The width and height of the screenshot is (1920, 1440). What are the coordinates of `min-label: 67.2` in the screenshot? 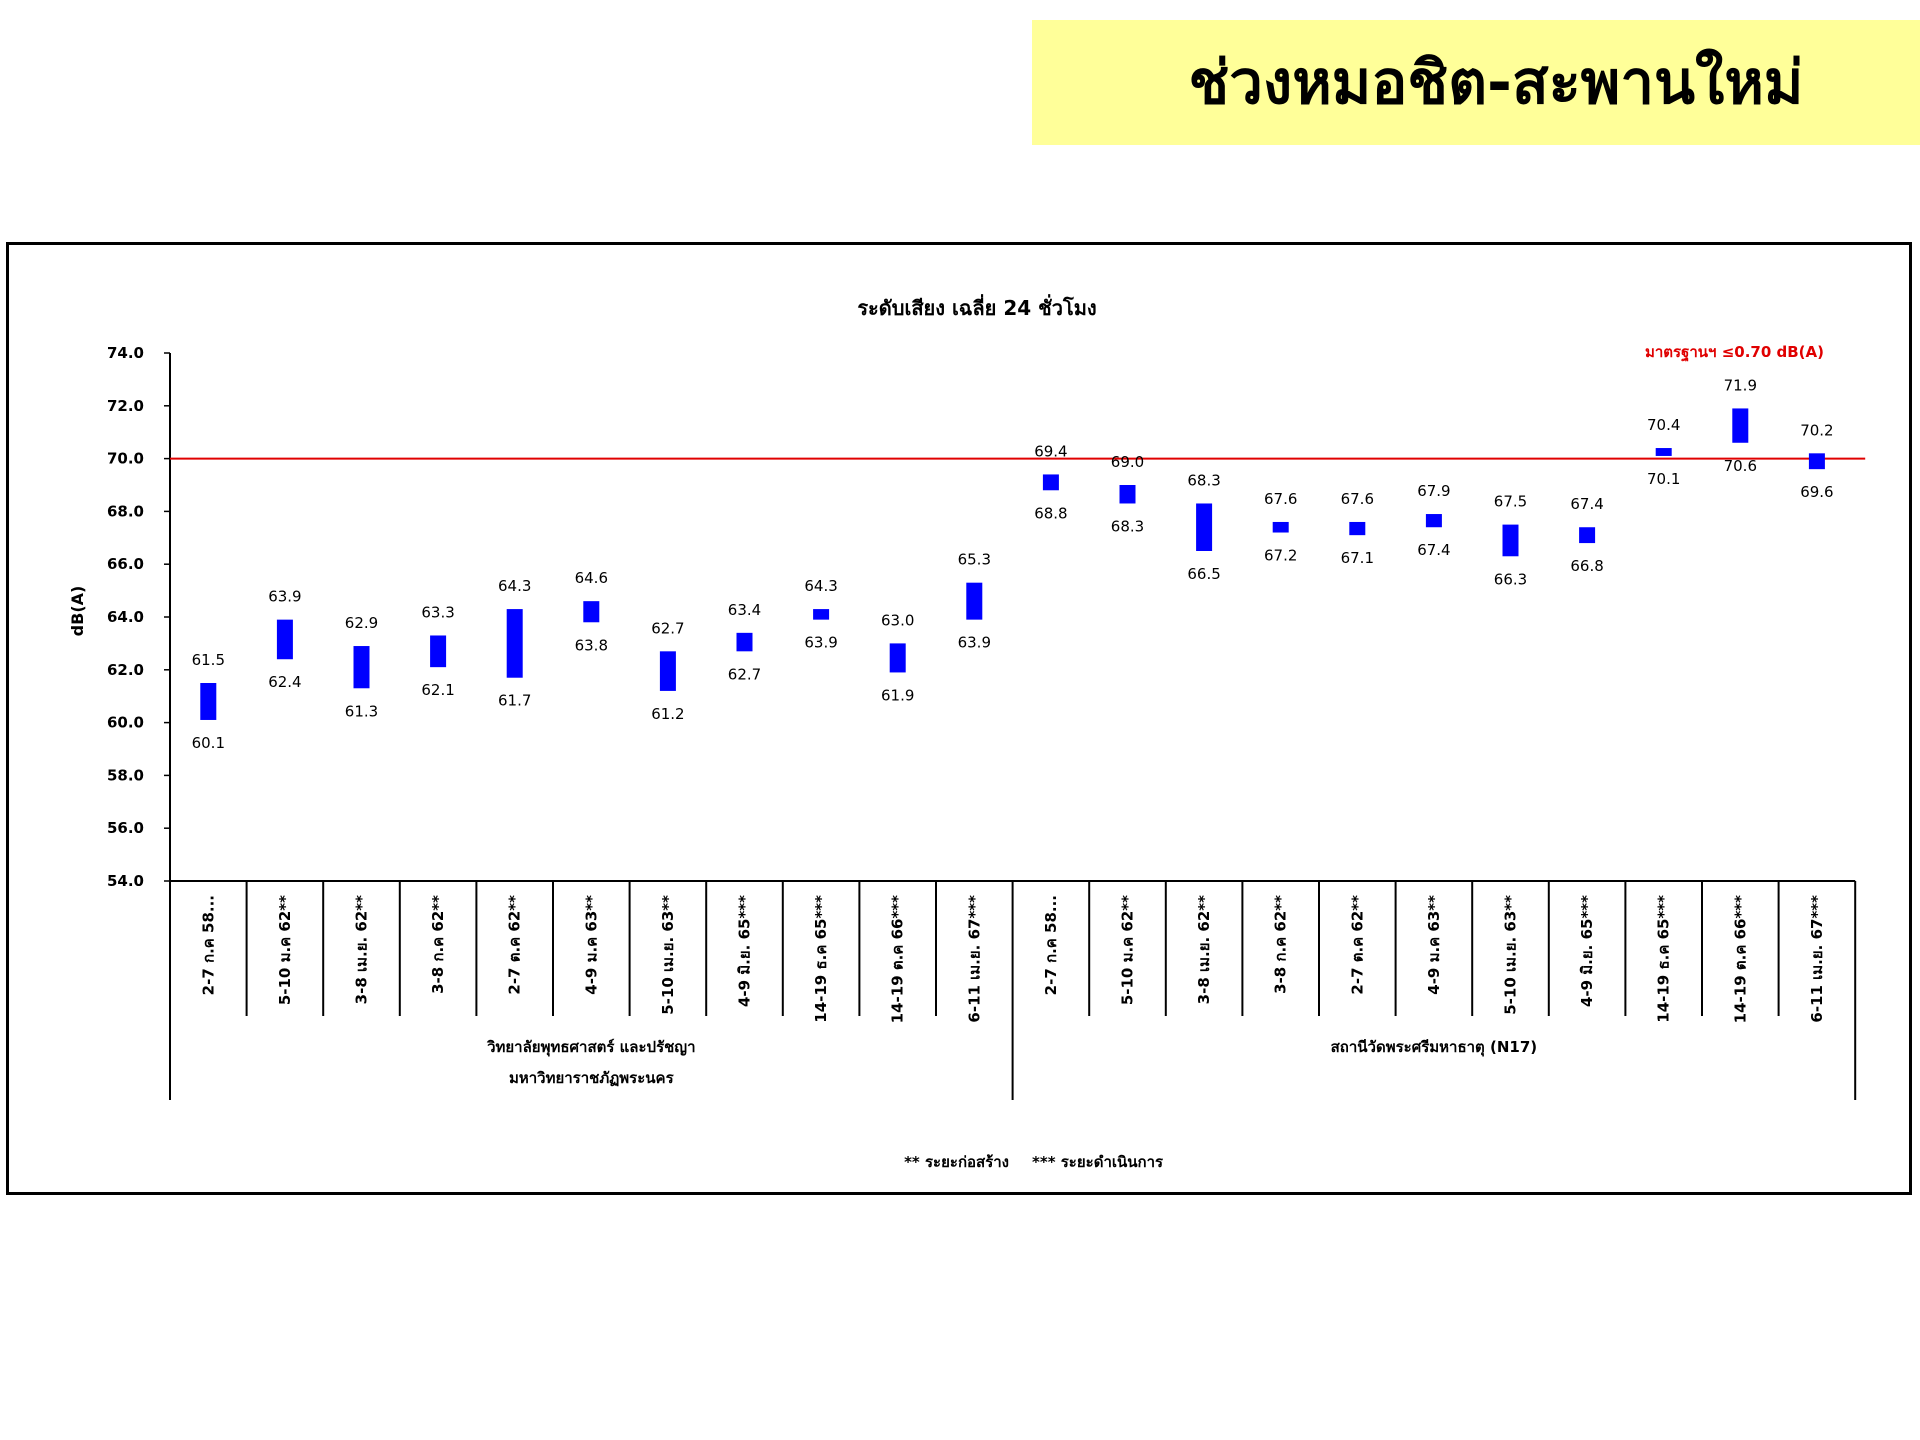 It's located at (1280, 556).